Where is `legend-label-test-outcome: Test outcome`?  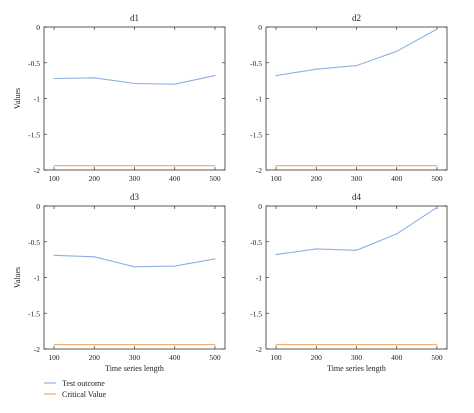 legend-label-test-outcome: Test outcome is located at coordinates (83, 383).